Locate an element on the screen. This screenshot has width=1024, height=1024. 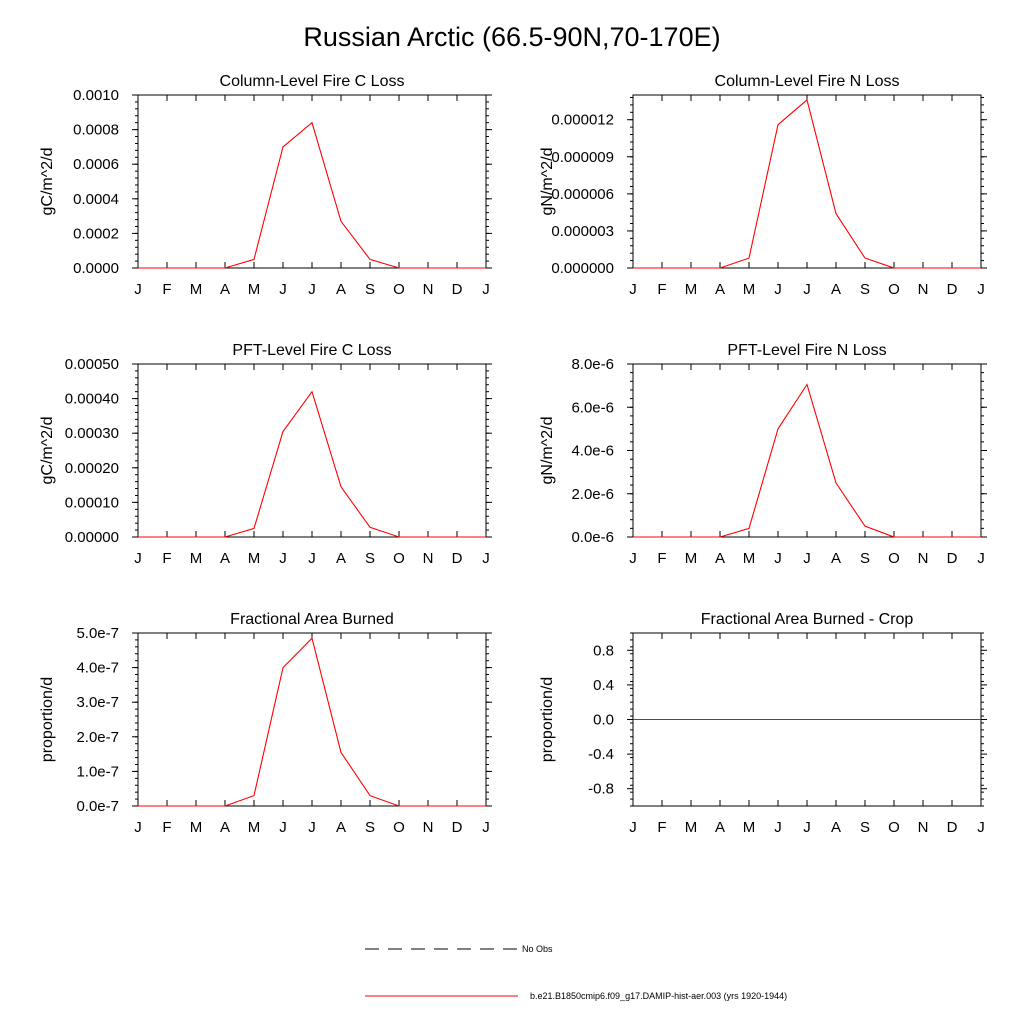
panel-title: Column-Level Fire N Loss is located at coordinates (807, 81).